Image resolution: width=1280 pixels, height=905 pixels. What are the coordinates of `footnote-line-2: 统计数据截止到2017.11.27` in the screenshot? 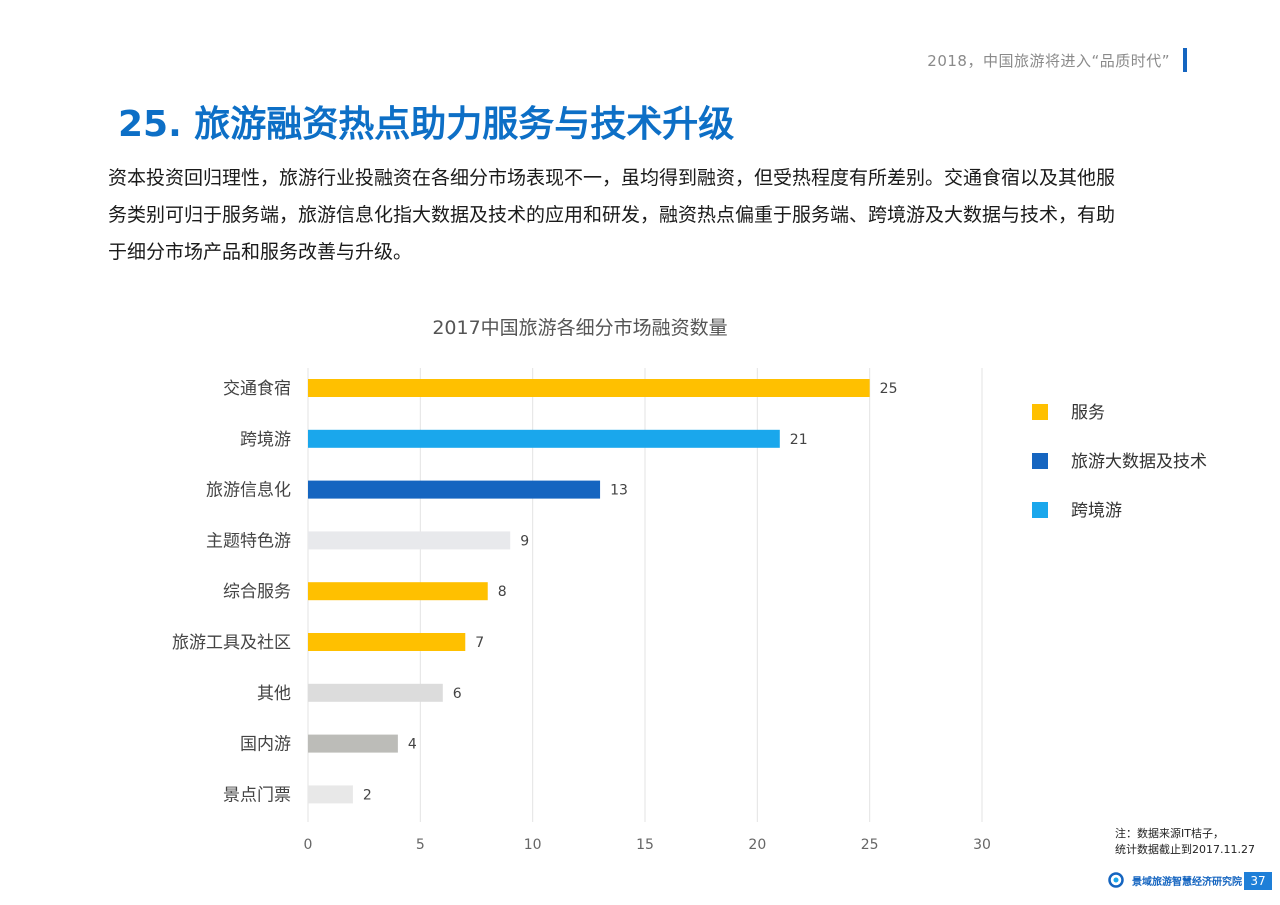 It's located at (1185, 849).